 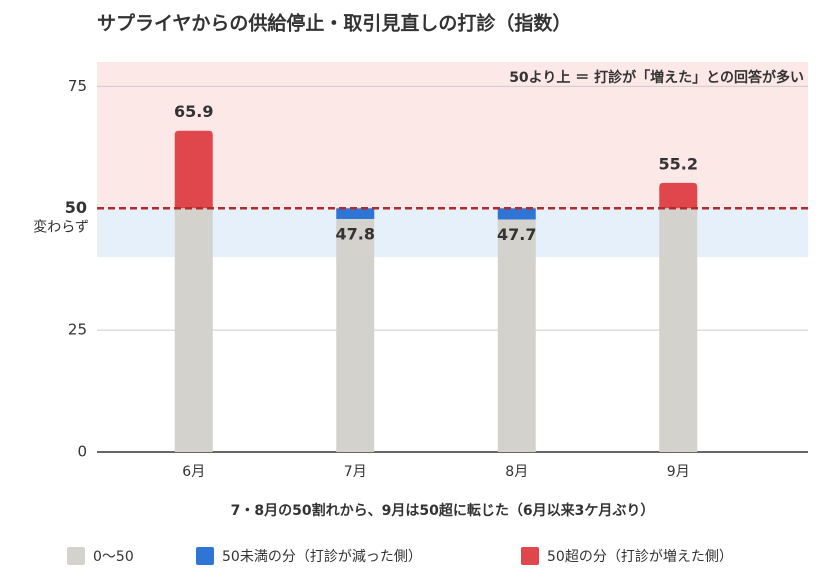 I want to click on x-tick-label: 7月, so click(x=355, y=472).